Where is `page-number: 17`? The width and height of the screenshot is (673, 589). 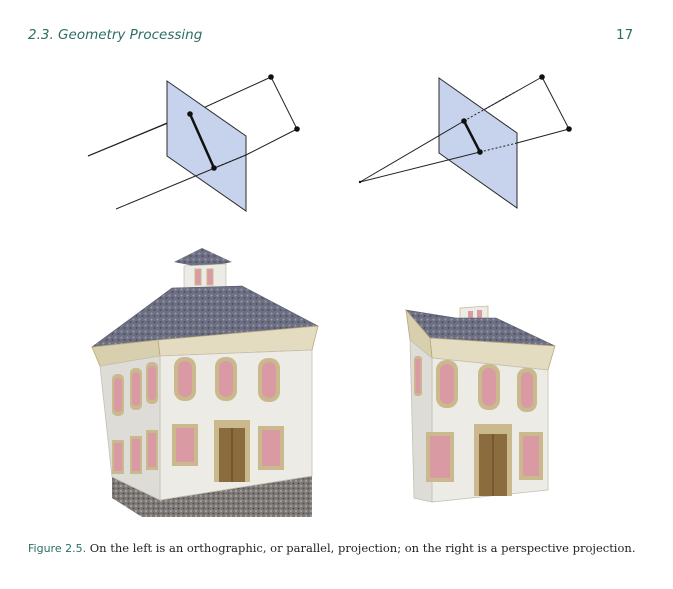
page-number: 17 is located at coordinates (625, 35).